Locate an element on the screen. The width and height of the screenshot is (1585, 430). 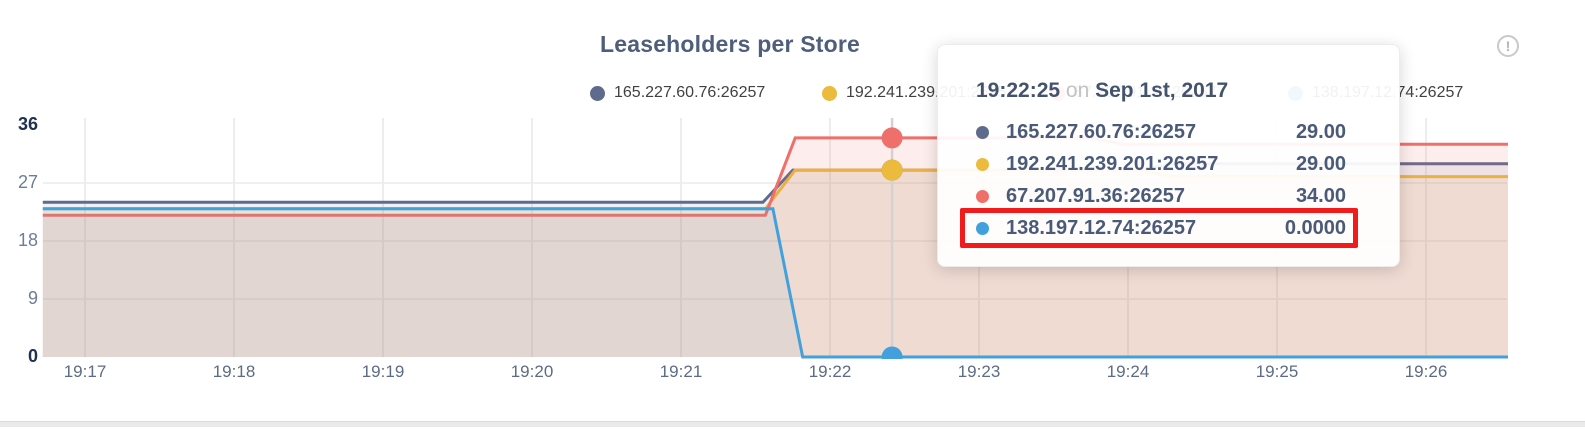
tooltip-series-label: 67.207.91.36:26257 is located at coordinates (1096, 195).